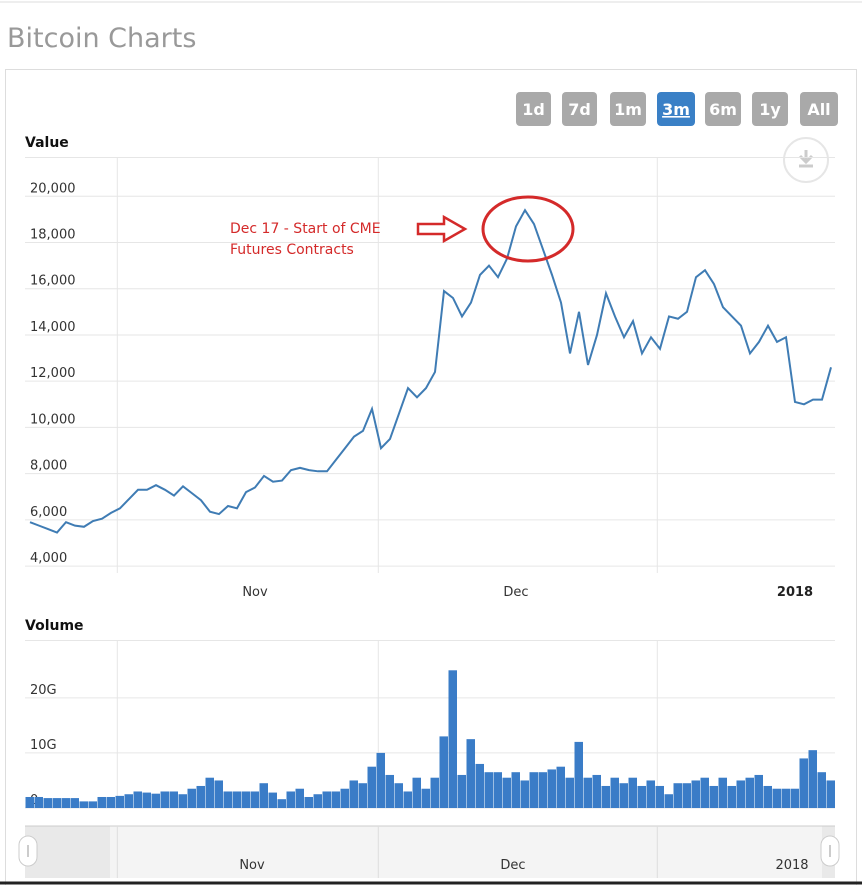 This screenshot has width=862, height=885. What do you see at coordinates (252, 865) in the screenshot?
I see `navigator-label: Nov` at bounding box center [252, 865].